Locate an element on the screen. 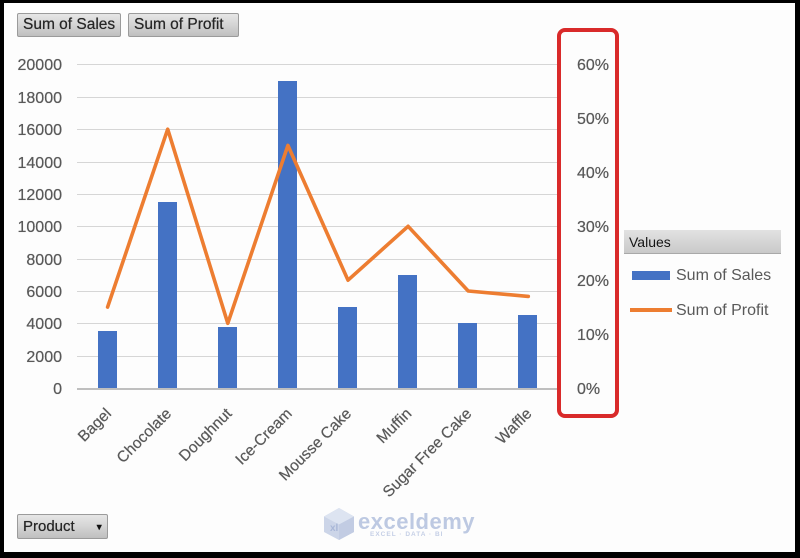 Image resolution: width=800 pixels, height=558 pixels. svg-text: xl is located at coordinates (334, 528).